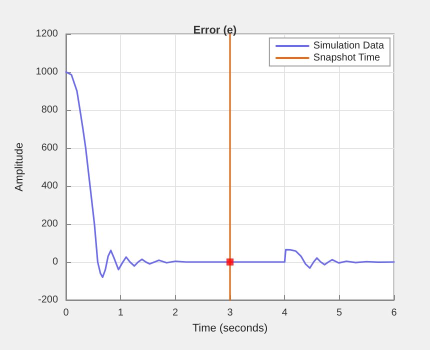 This screenshot has height=350, width=430. Describe the element at coordinates (49, 110) in the screenshot. I see `y-tick-label: 800` at that location.